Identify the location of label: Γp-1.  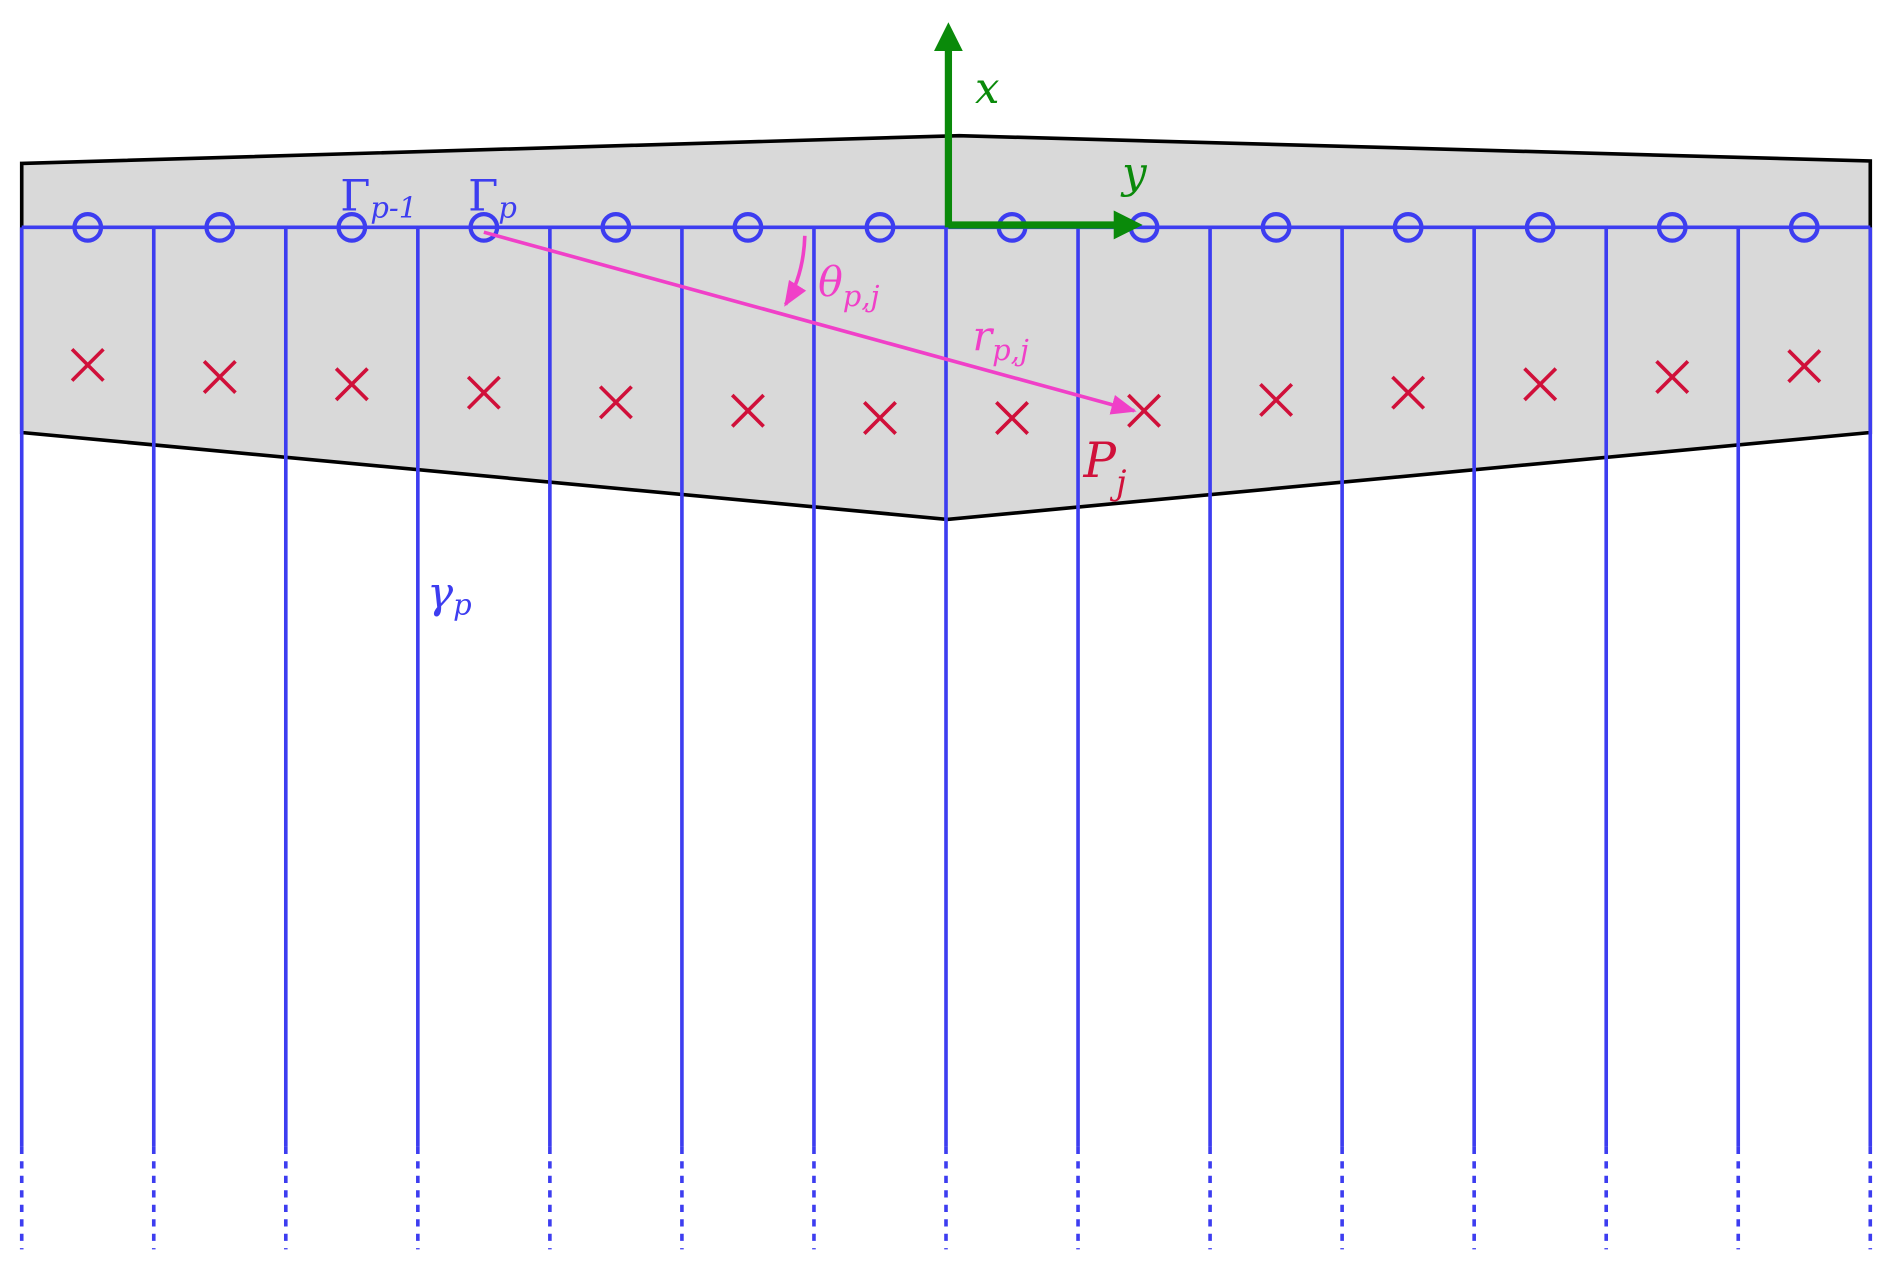
(378, 197).